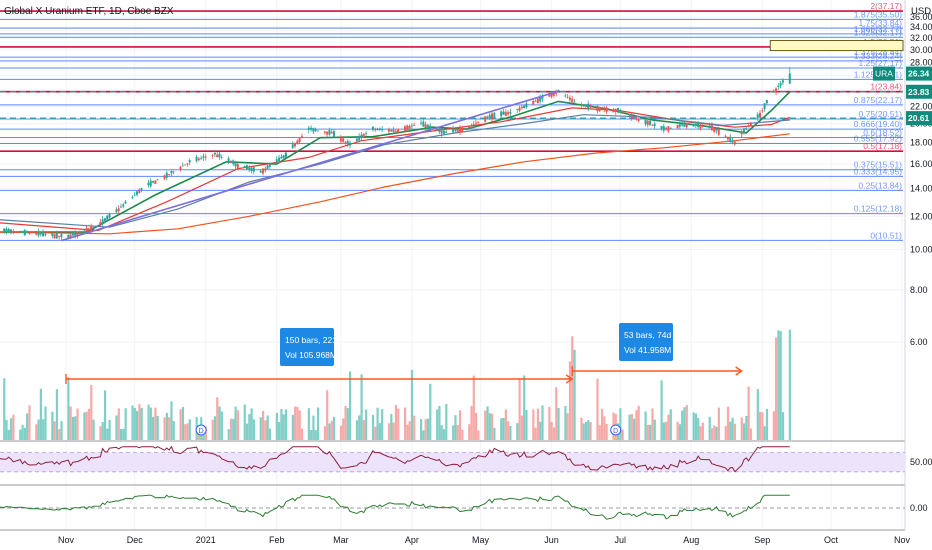 Image resolution: width=932 pixels, height=550 pixels. What do you see at coordinates (919, 118) in the screenshot?
I see `price-badge-value: 20.61` at bounding box center [919, 118].